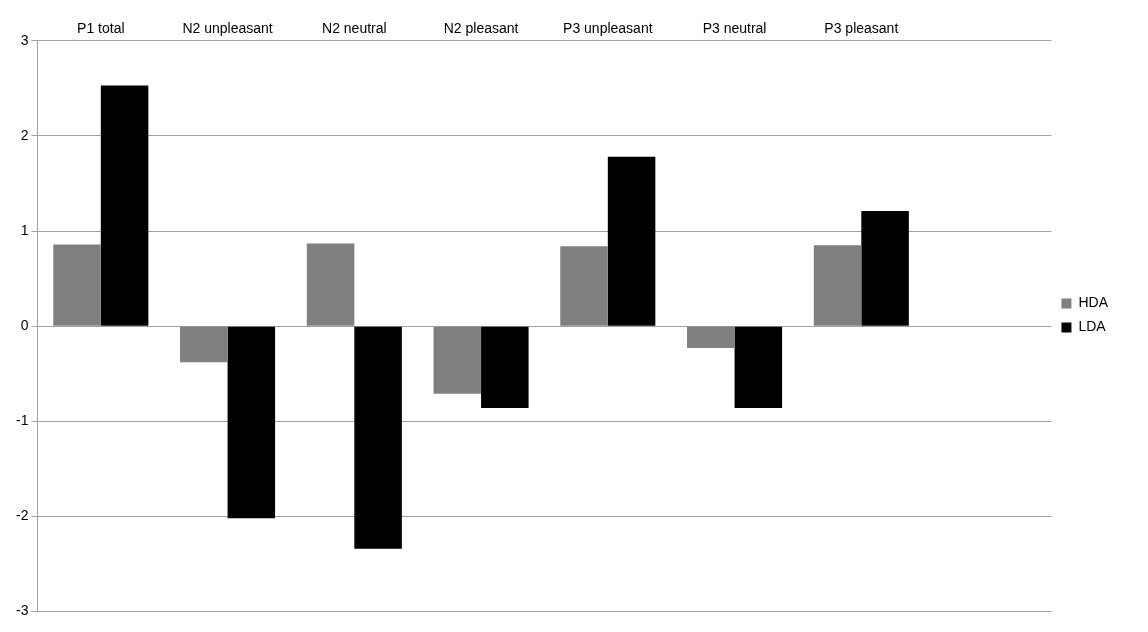  What do you see at coordinates (1092, 326) in the screenshot?
I see `legend-label: LDA` at bounding box center [1092, 326].